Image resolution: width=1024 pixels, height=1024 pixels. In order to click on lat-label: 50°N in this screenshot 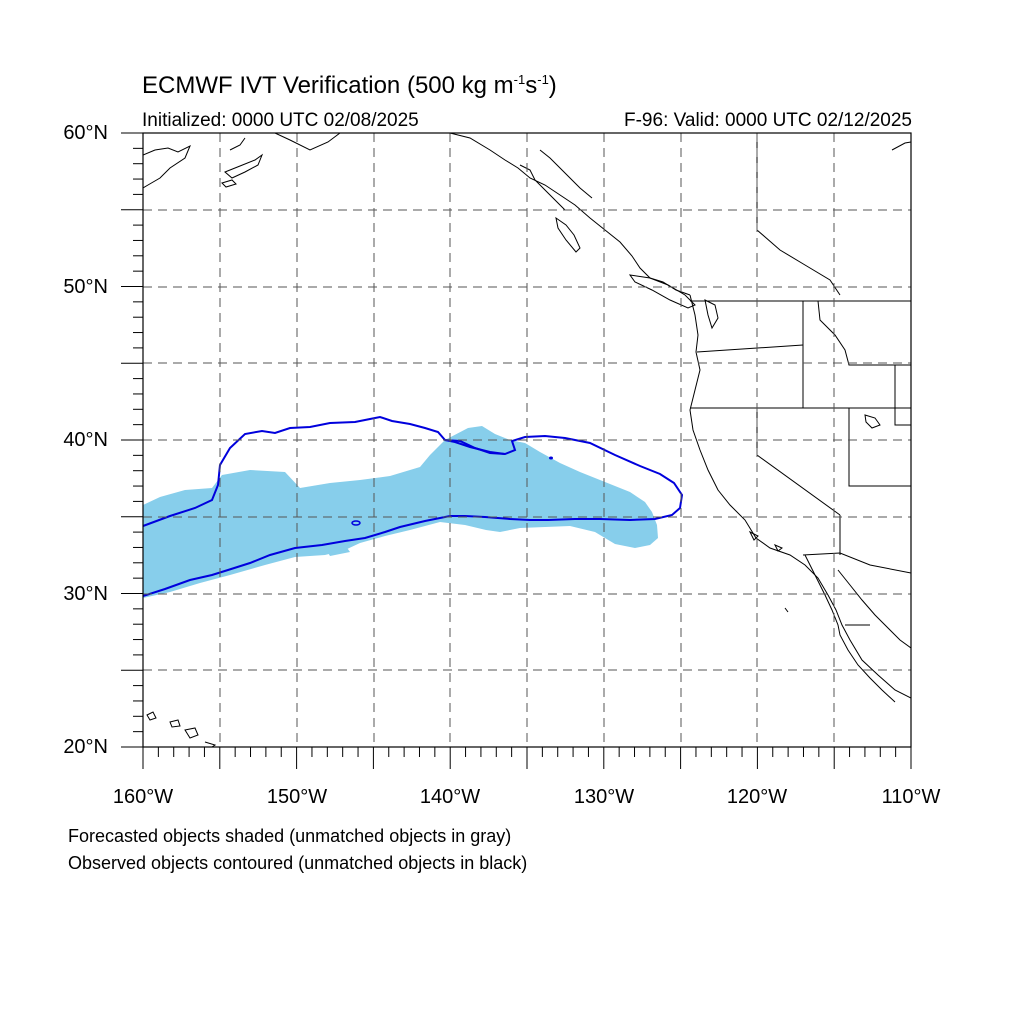, I will do `click(85, 287)`.